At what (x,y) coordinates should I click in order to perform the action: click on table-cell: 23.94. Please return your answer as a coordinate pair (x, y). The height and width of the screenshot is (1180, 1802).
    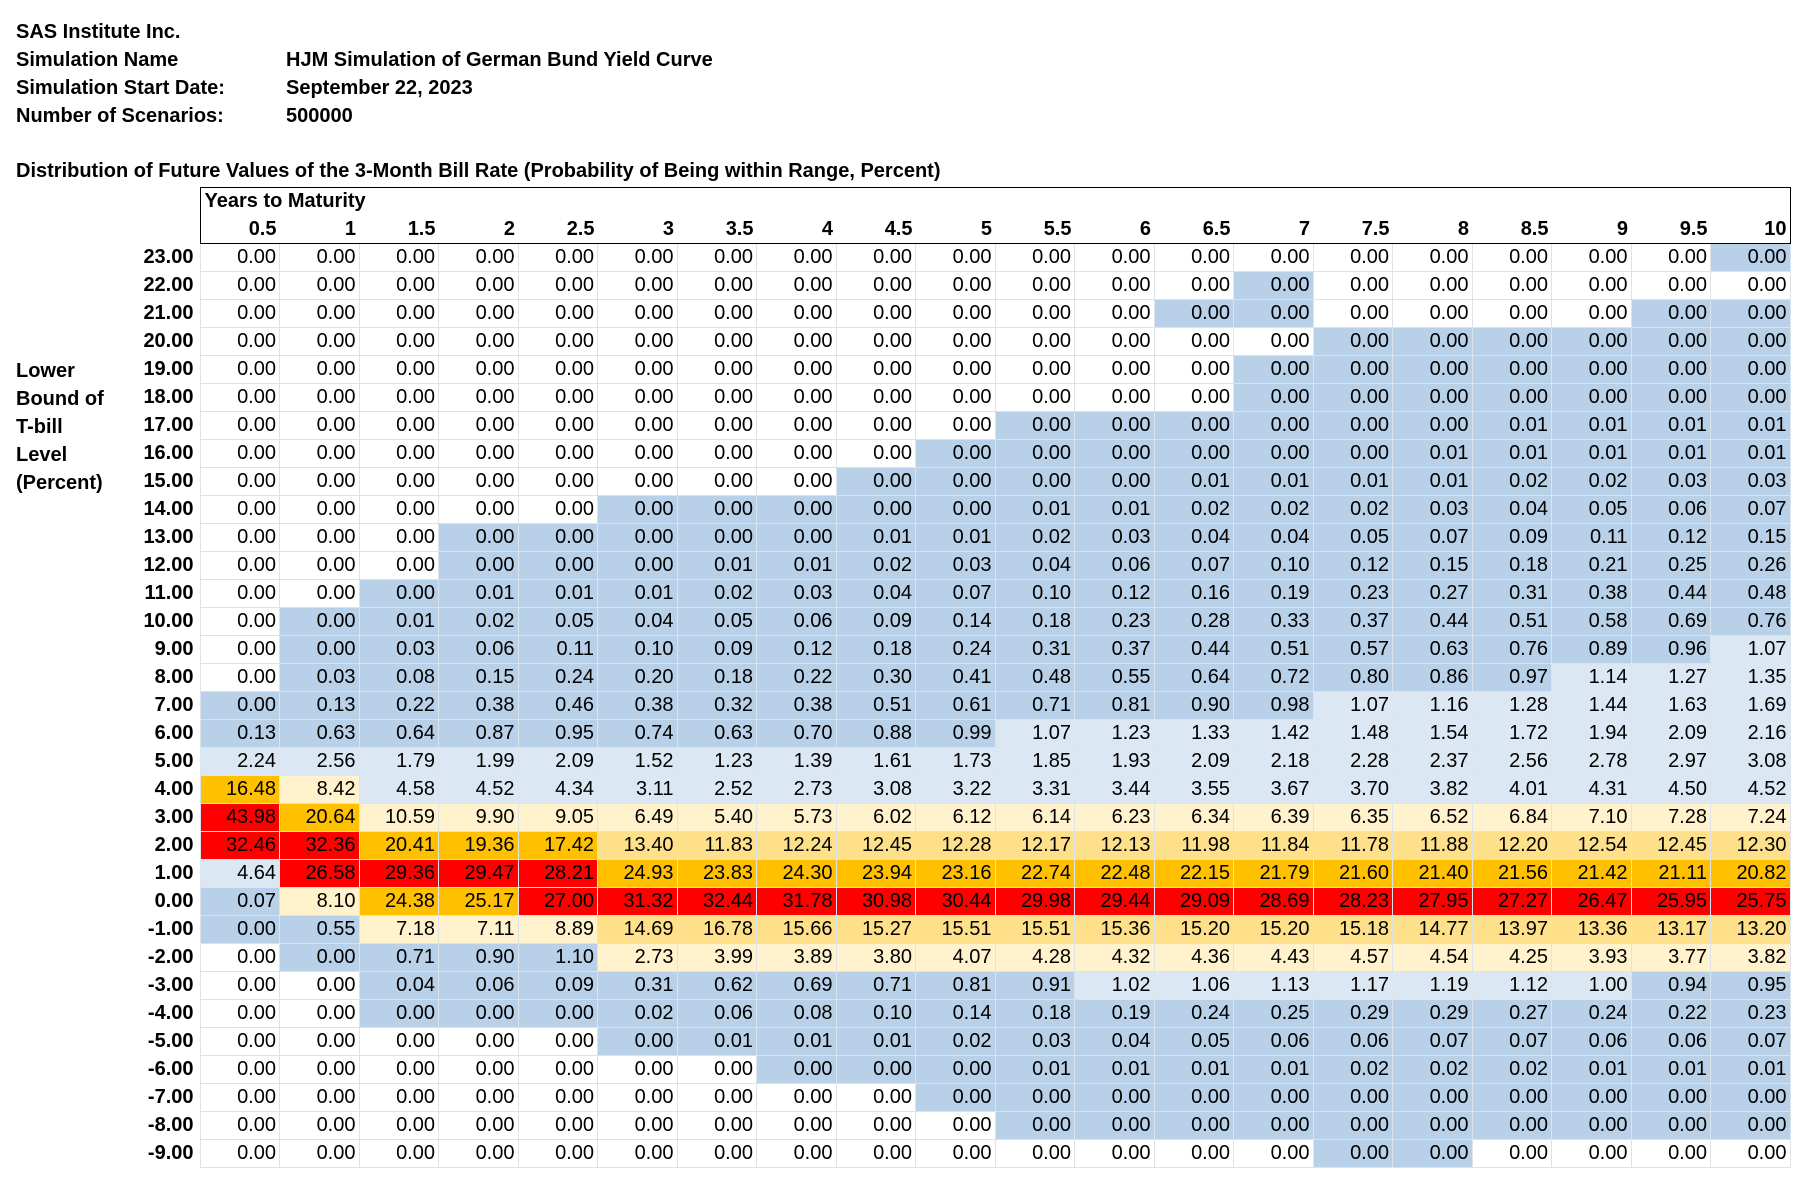
    Looking at the image, I should click on (875, 873).